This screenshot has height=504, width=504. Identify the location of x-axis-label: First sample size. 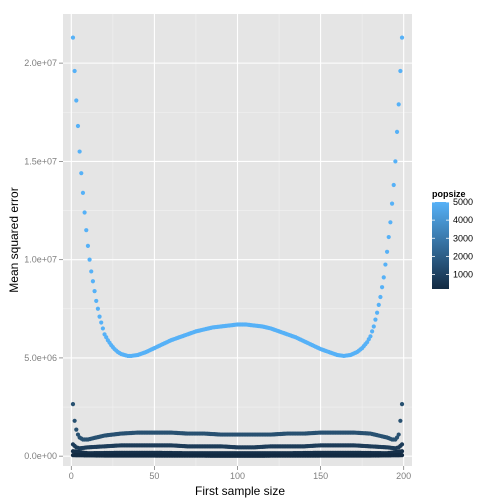
(240, 491).